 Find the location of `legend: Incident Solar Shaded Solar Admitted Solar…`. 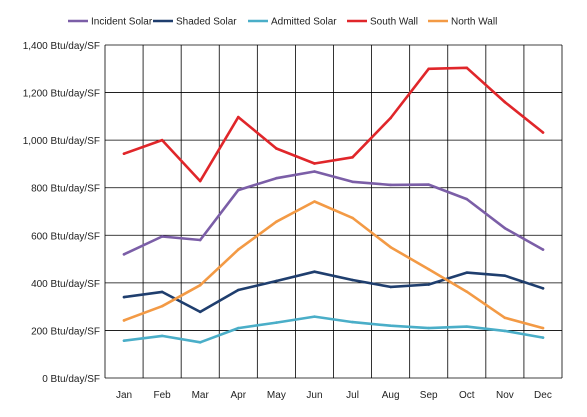

legend: Incident Solar Shaded Solar Admitted Solar… is located at coordinates (282, 22).